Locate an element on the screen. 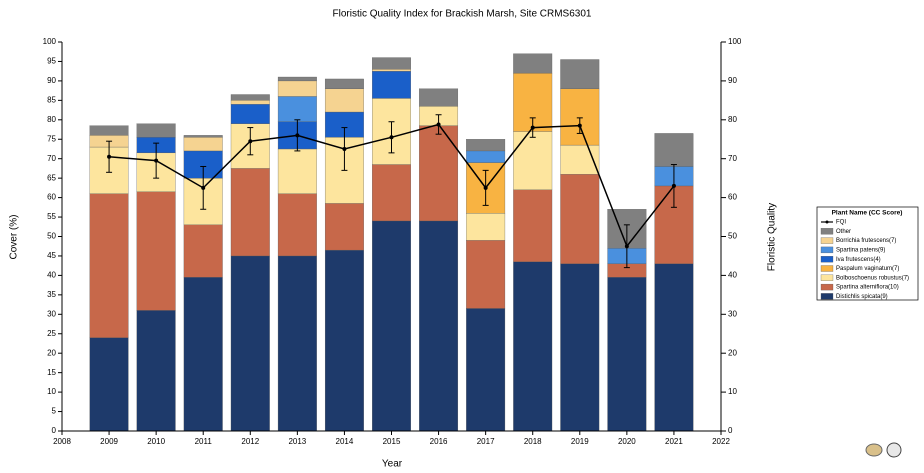  legend-label: FQI is located at coordinates (841, 223).